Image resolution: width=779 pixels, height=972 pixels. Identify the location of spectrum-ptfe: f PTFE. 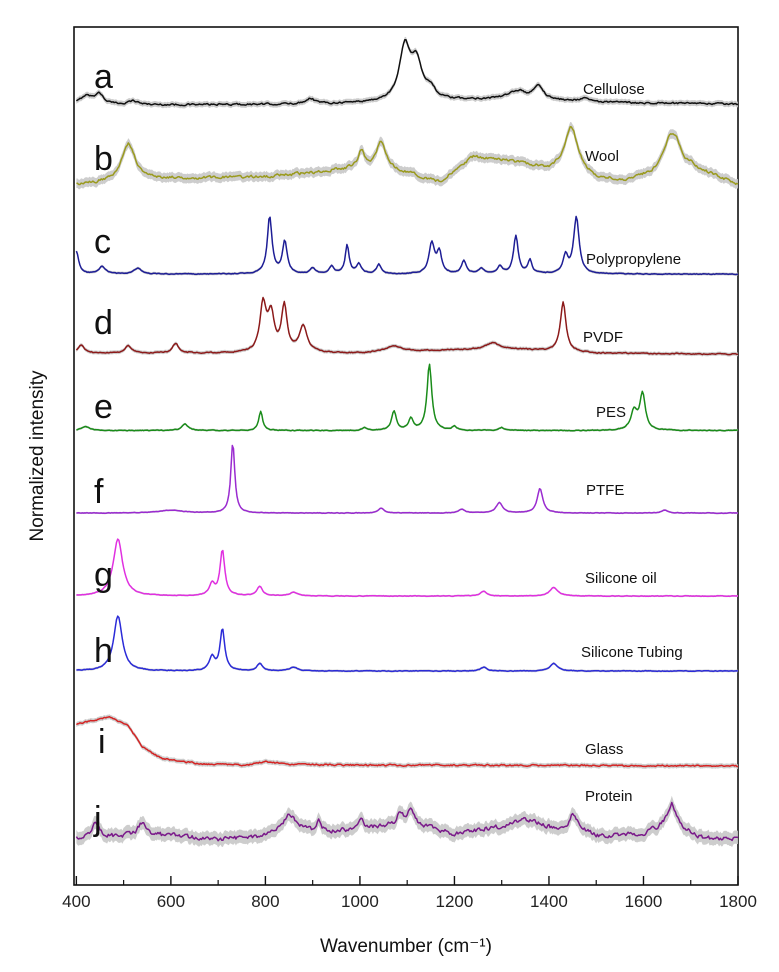
(407, 479).